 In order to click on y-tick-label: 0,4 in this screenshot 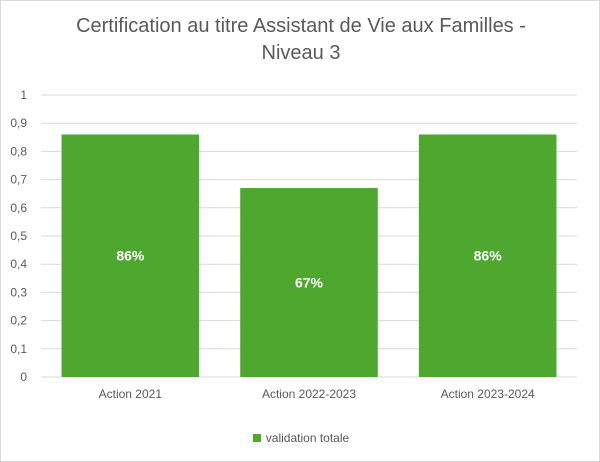, I will do `click(18, 264)`.